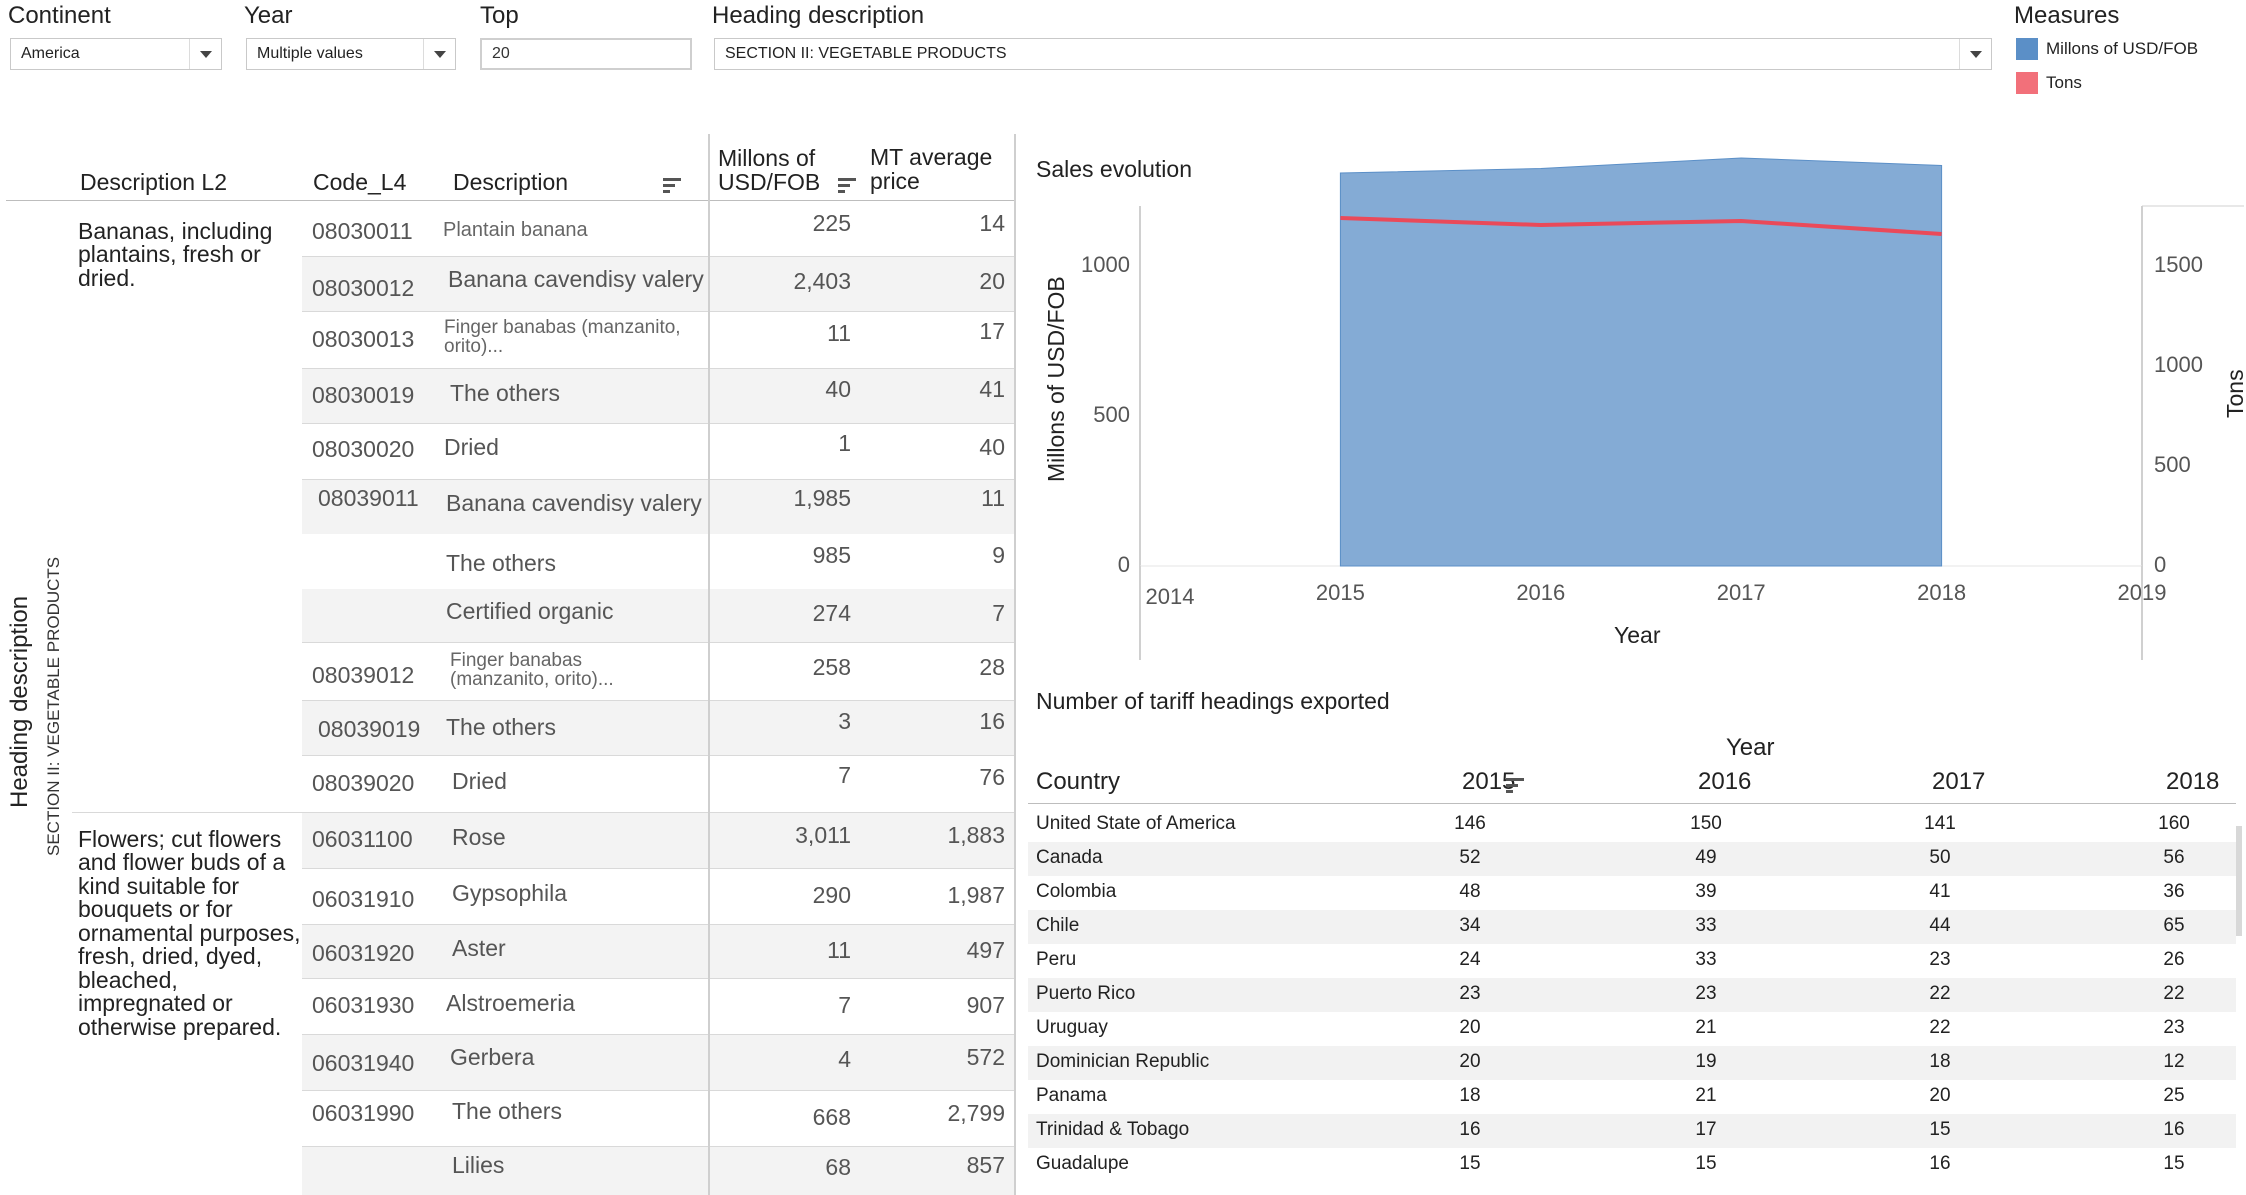  Describe the element at coordinates (1940, 891) in the screenshot. I see `count-cell: 41` at that location.